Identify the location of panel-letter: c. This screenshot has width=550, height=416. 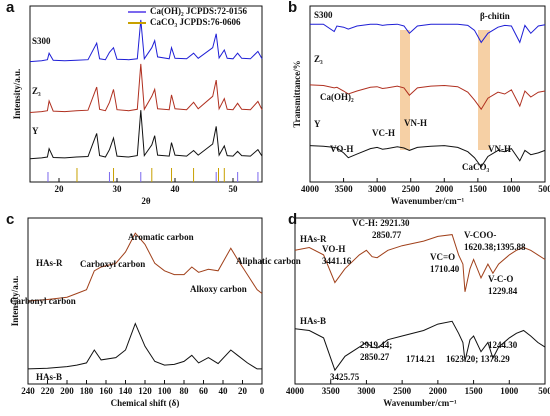
(10, 219).